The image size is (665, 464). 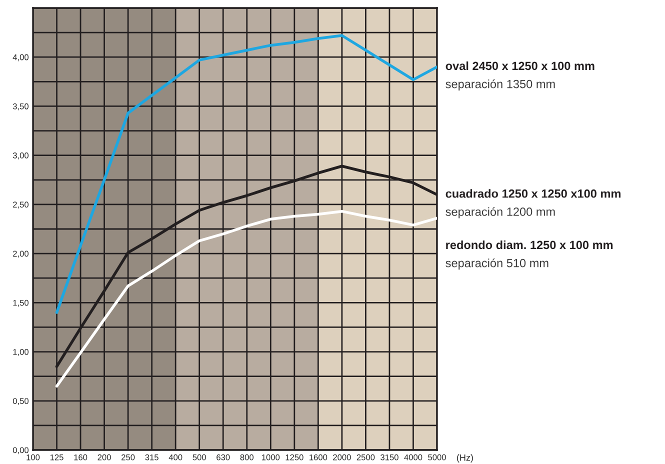 I want to click on y-tick-label: 0,50, so click(x=20, y=401).